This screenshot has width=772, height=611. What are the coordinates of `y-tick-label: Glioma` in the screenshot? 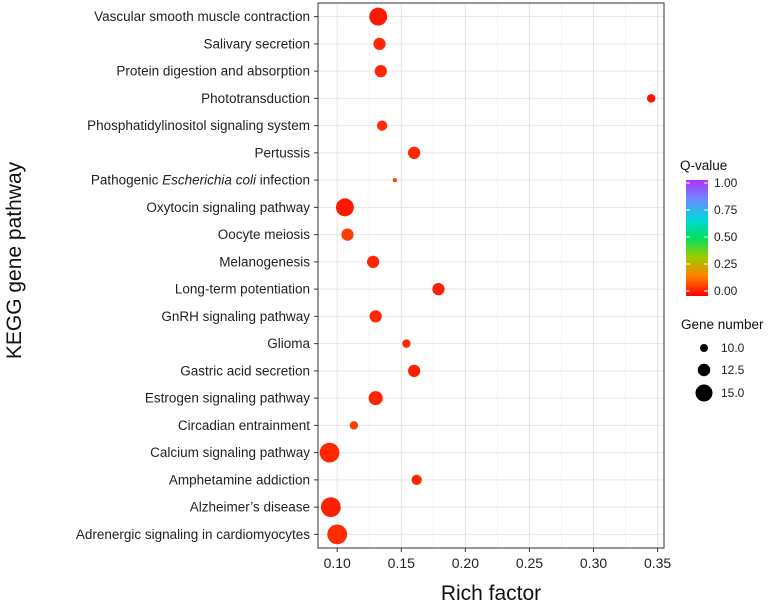 It's located at (288, 343).